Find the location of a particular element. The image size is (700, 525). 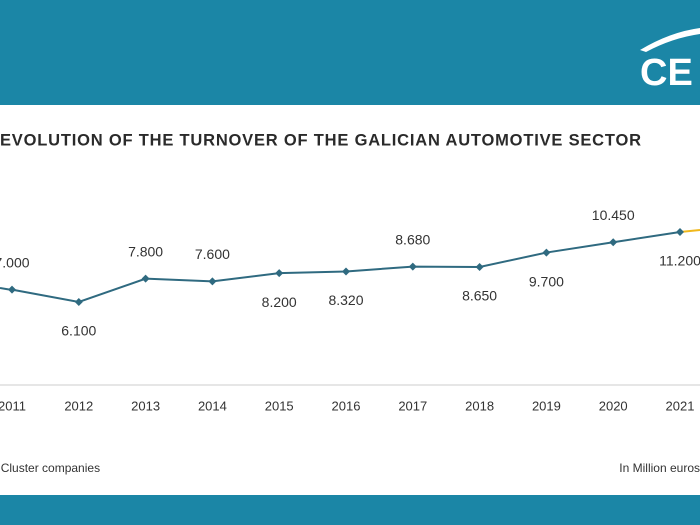

logo-swoosh is located at coordinates (670, 40).